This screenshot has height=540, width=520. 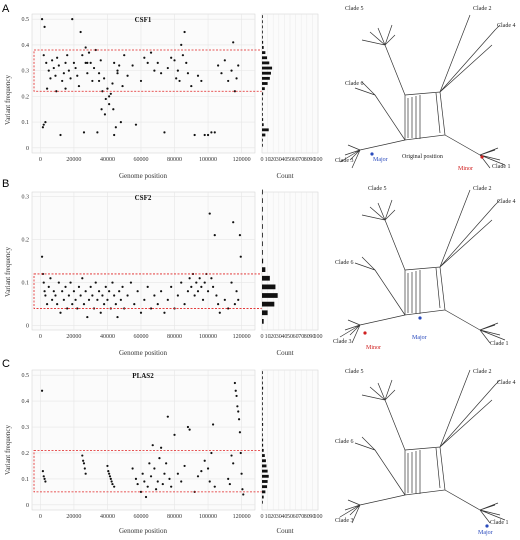 What do you see at coordinates (344, 263) in the screenshot?
I see `clade-6-label-b: Clade 6` at bounding box center [344, 263].